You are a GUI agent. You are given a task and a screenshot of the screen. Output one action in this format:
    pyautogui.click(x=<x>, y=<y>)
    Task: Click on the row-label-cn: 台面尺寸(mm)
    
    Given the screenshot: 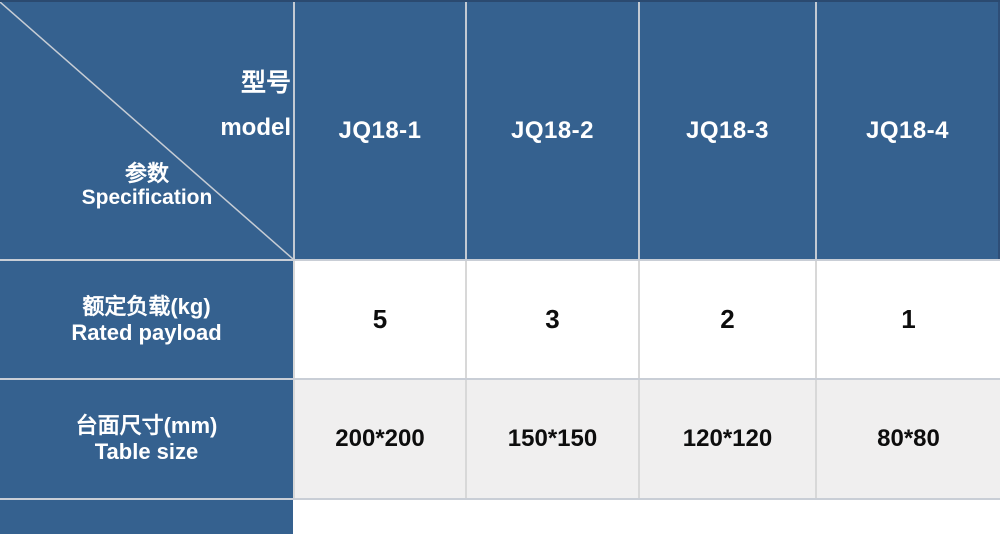 What is the action you would take?
    pyautogui.click(x=146, y=426)
    